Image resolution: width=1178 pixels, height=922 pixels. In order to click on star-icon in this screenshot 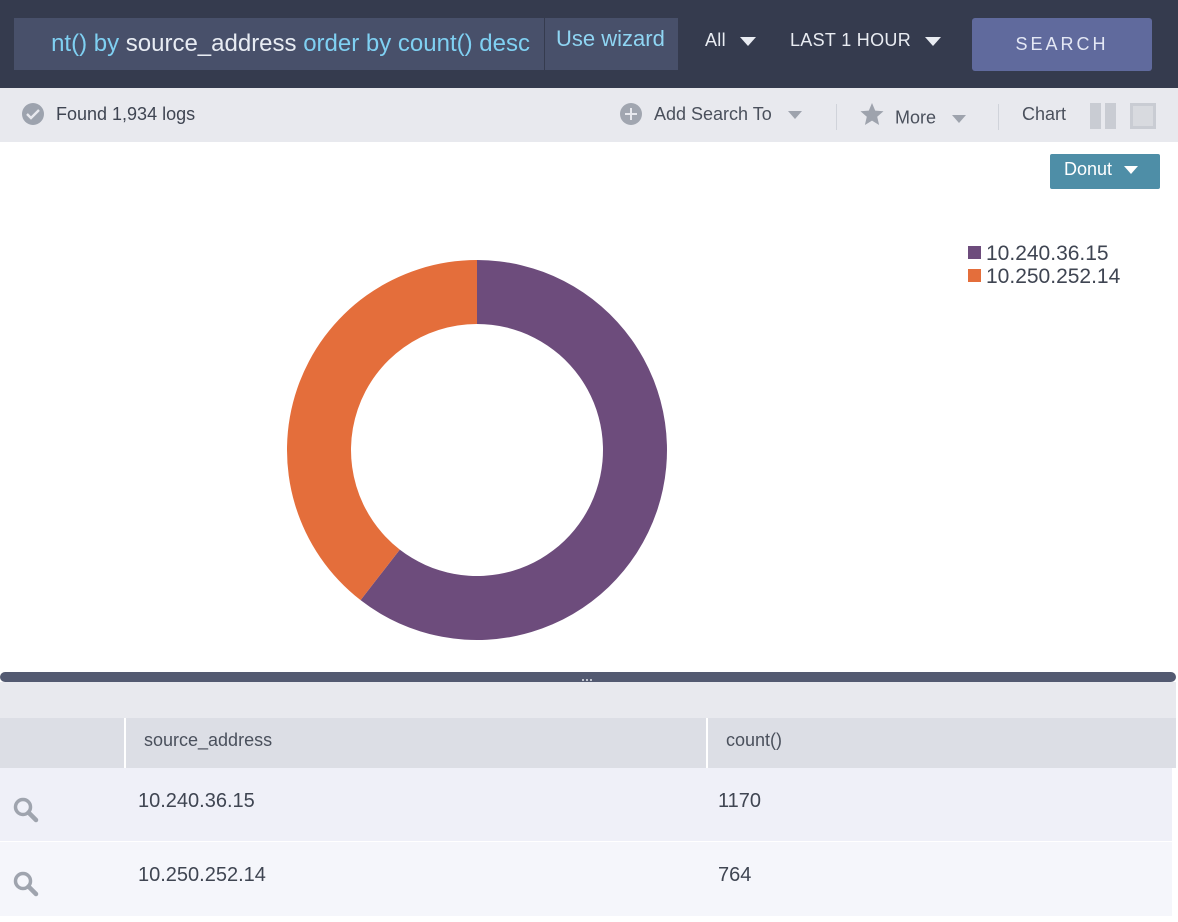, I will do `click(872, 116)`.